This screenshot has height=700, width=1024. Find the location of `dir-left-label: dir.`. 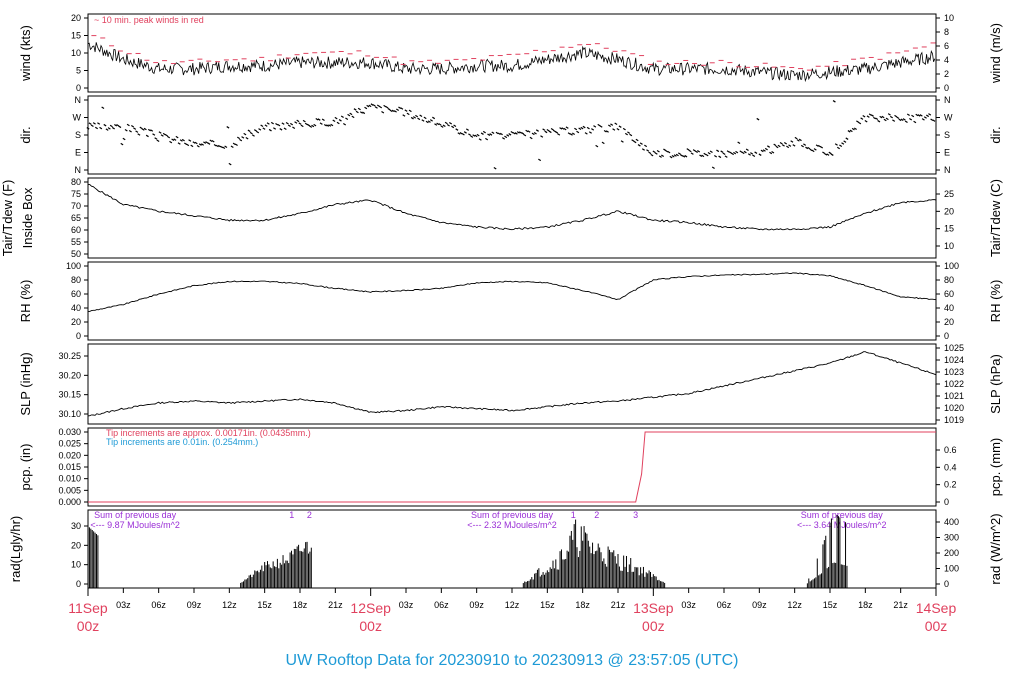

dir-left-label: dir. is located at coordinates (25, 134).